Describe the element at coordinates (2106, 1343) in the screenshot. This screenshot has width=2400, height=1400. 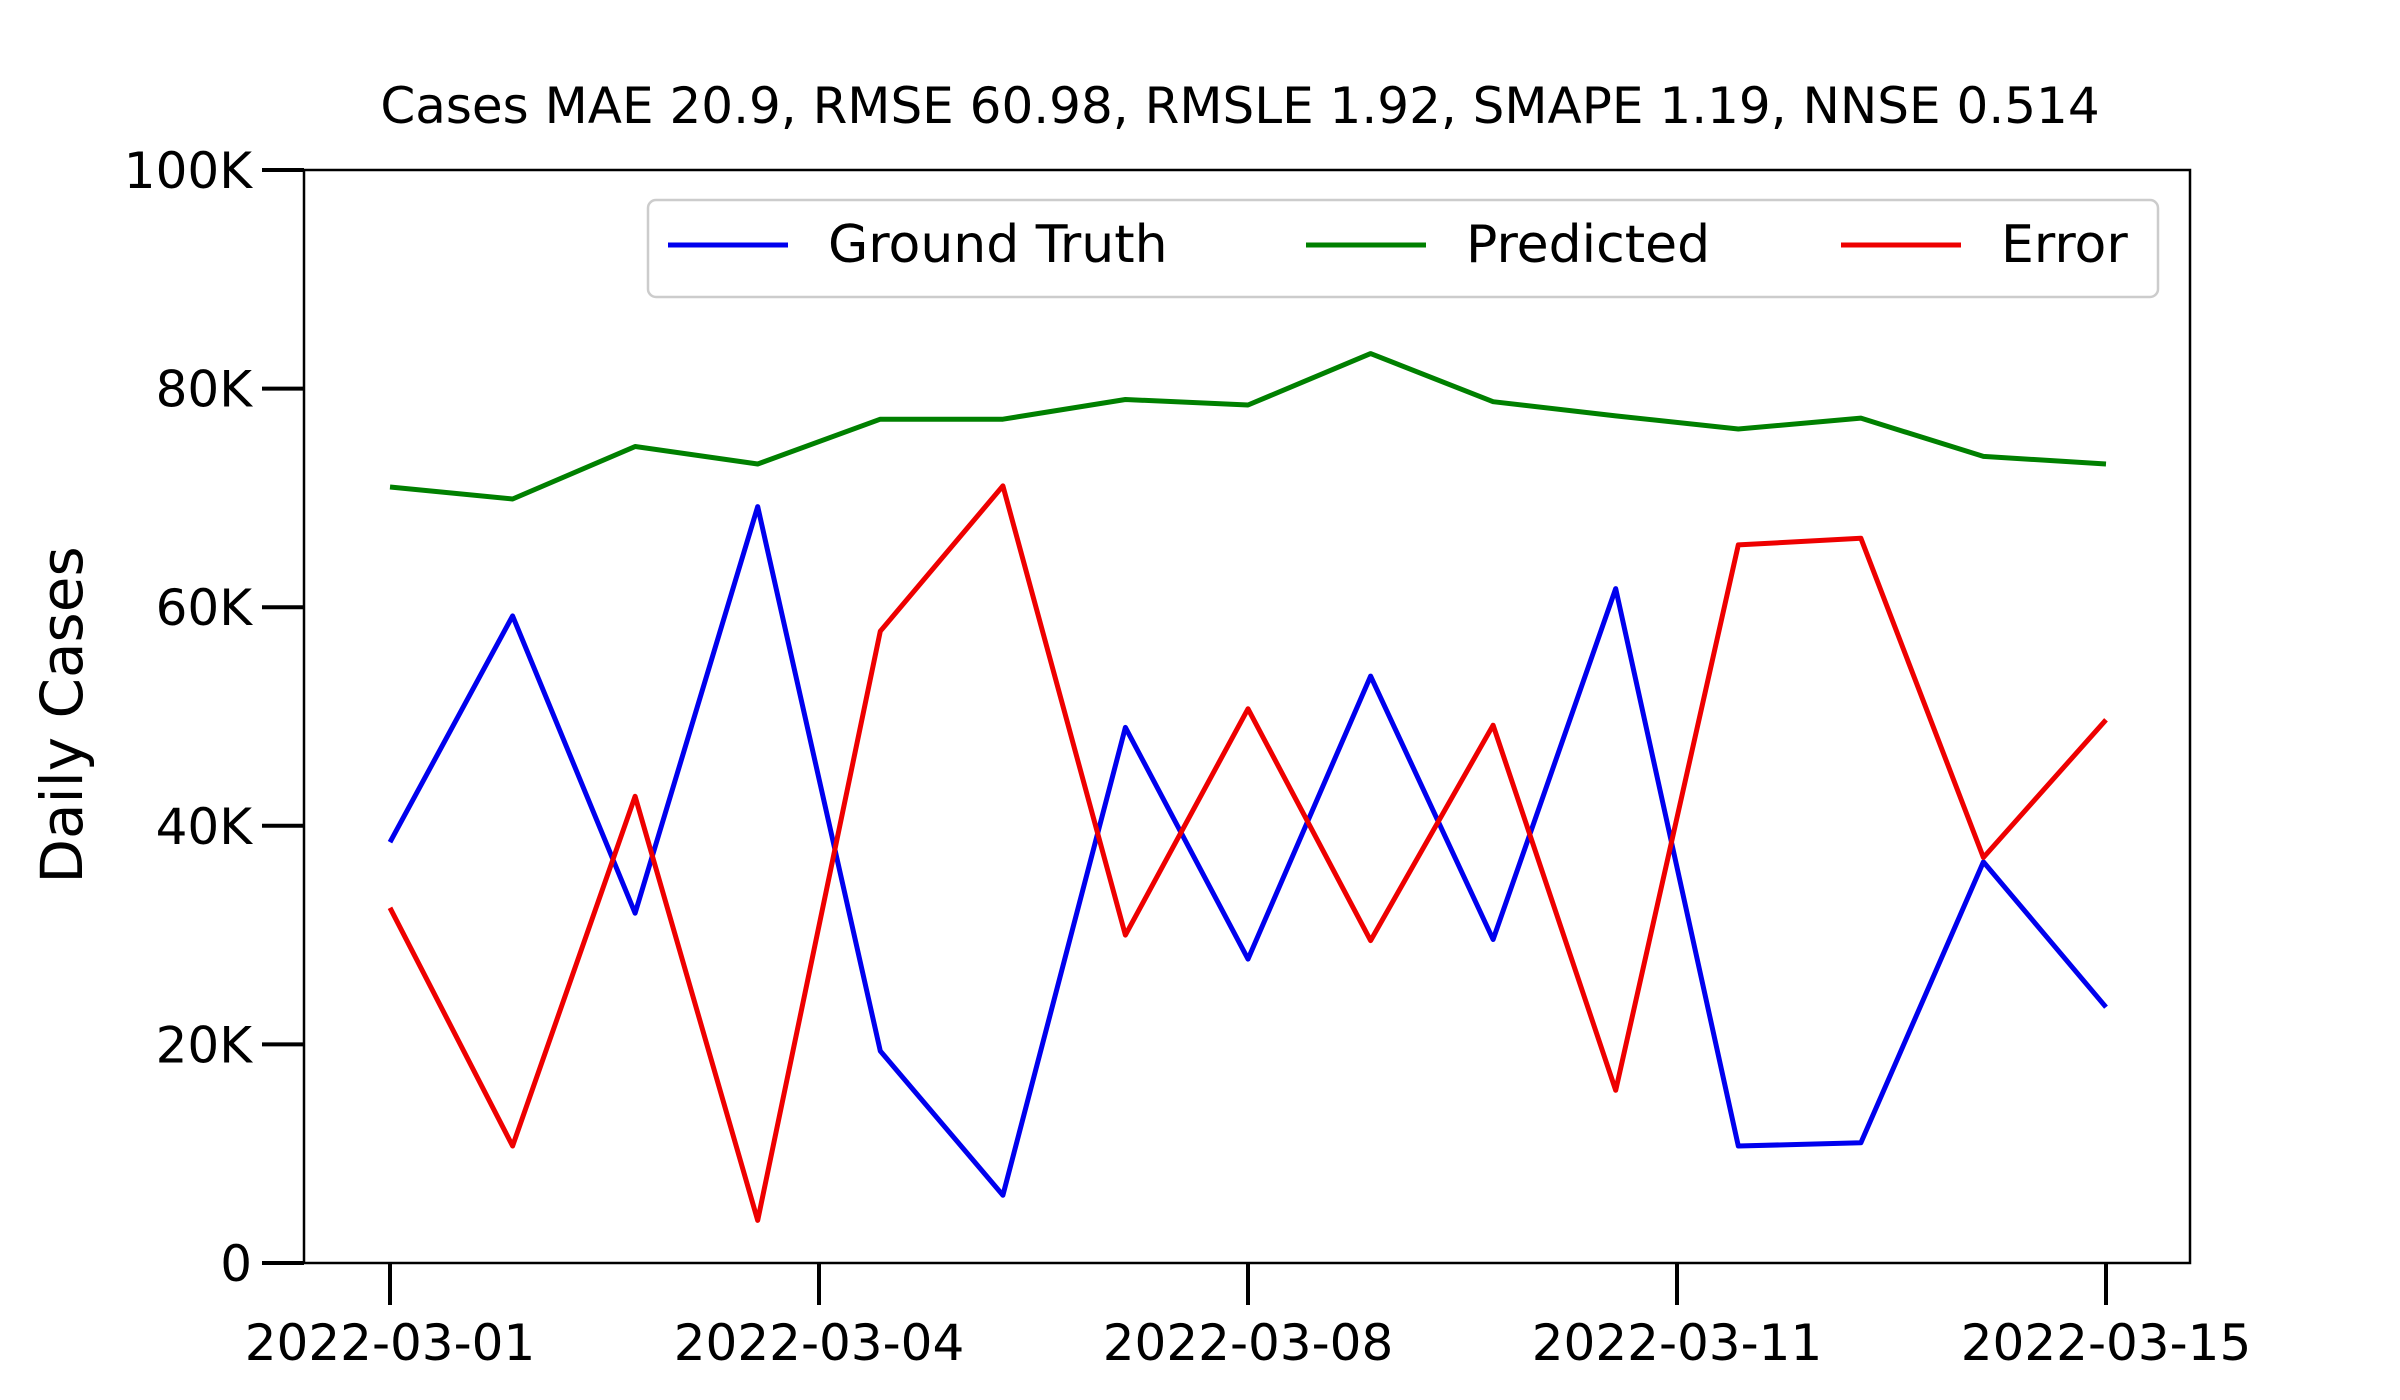
I see `x-tick-label: 2022-03-15` at that location.